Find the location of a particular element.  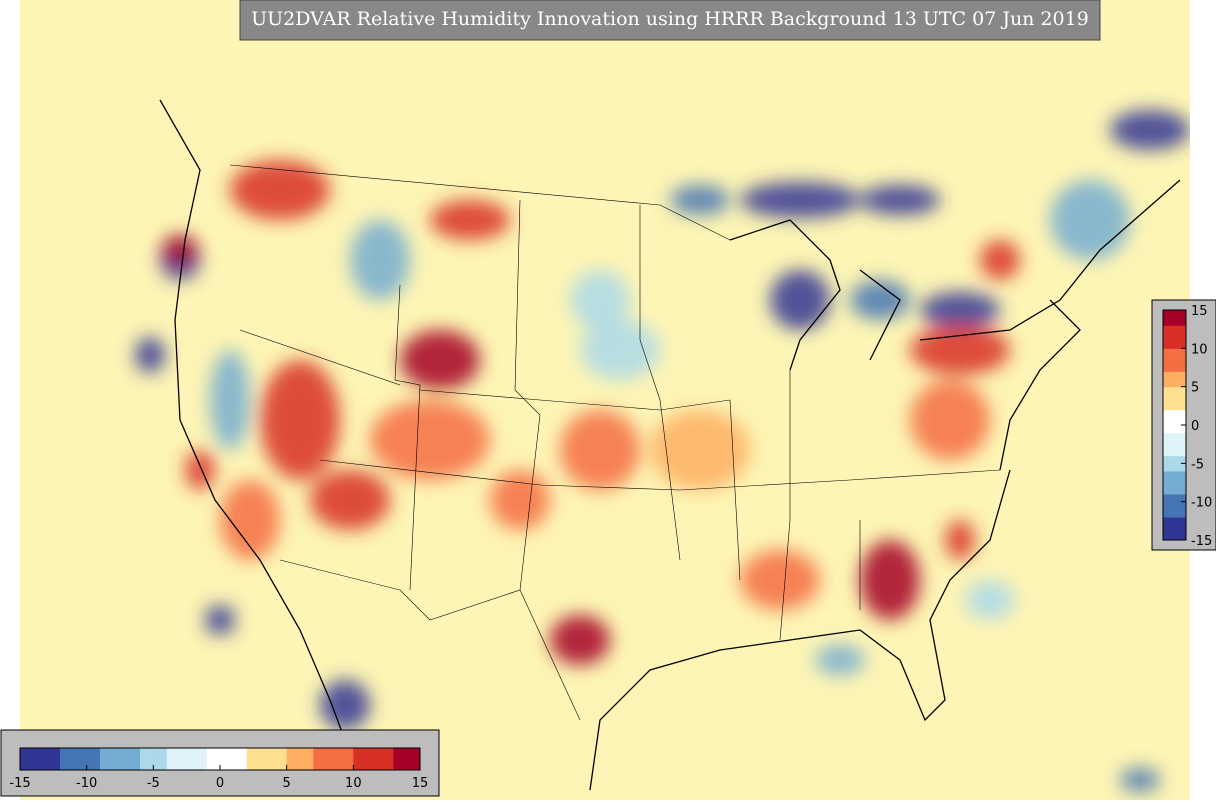

vertical-colorbar: 15 10 5 0 -5 -10 -15 is located at coordinates (1187, 426).